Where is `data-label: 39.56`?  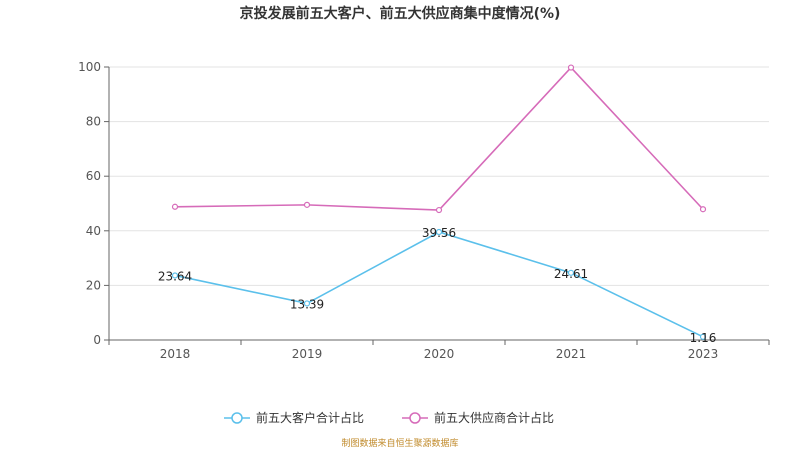 data-label: 39.56 is located at coordinates (439, 233).